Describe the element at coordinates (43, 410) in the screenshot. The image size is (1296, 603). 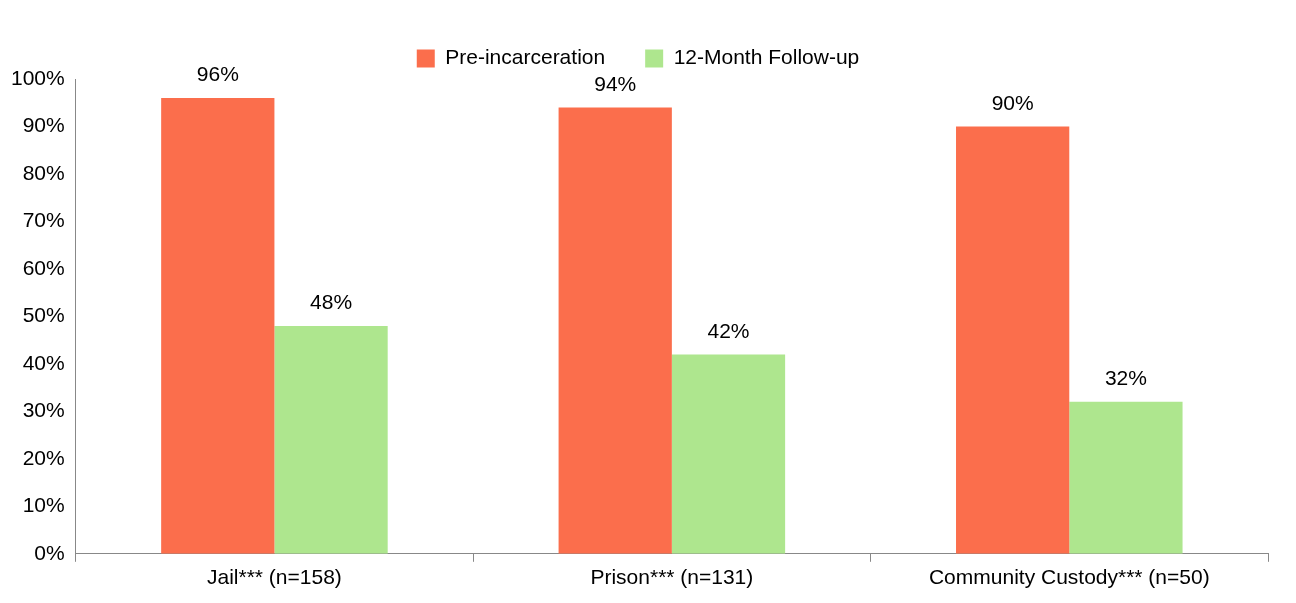
I see `y-tick-label: 30%` at that location.